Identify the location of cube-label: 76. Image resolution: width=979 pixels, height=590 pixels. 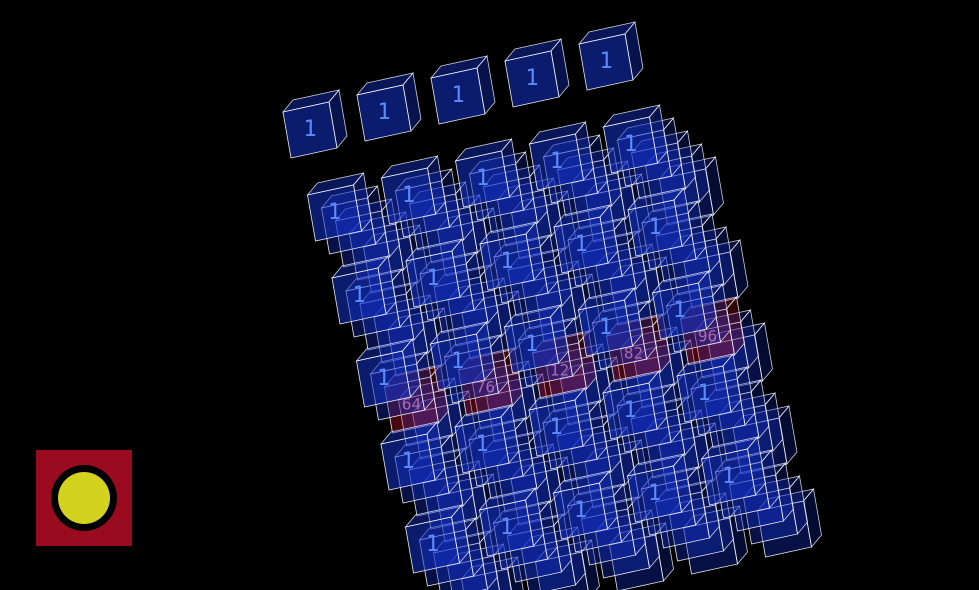
(485, 387).